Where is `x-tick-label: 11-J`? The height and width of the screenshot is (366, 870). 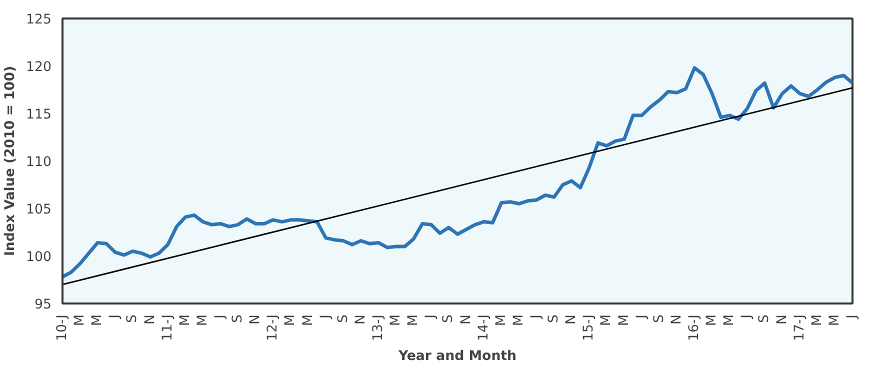
x-tick-label: 11-J is located at coordinates (168, 327).